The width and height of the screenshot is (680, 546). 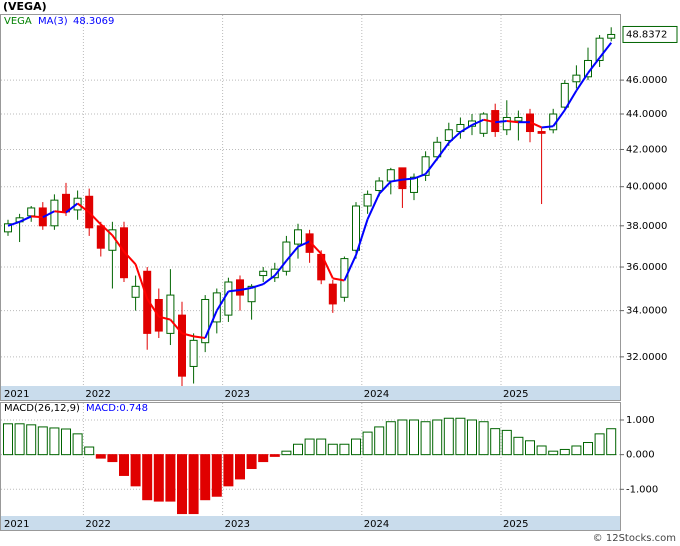 I want to click on x-tick-label: 2023, so click(x=237, y=394).